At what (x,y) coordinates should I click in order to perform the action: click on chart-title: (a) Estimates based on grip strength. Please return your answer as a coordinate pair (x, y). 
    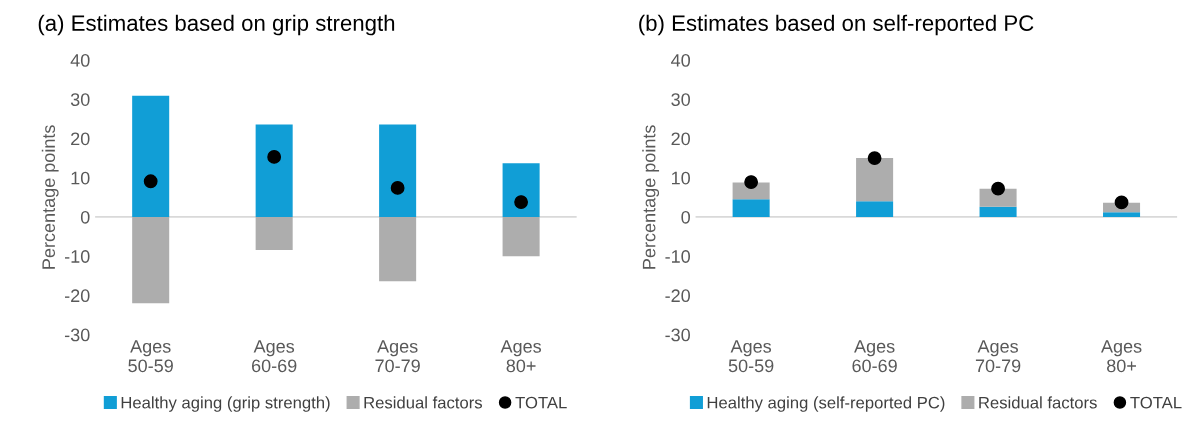
    Looking at the image, I should click on (216, 25).